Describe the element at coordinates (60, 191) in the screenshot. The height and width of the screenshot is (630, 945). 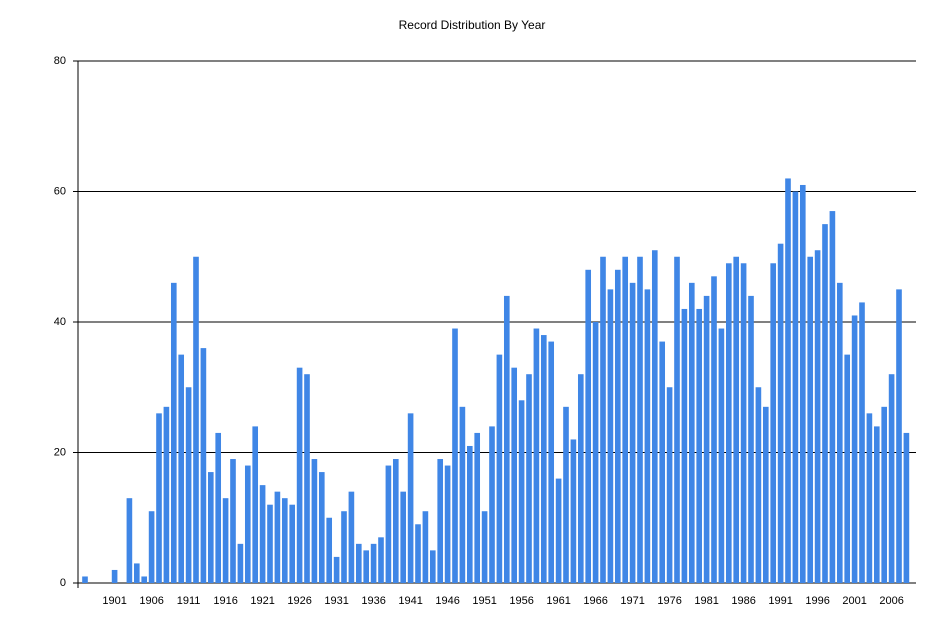
I see `y-tick-label: 60` at that location.